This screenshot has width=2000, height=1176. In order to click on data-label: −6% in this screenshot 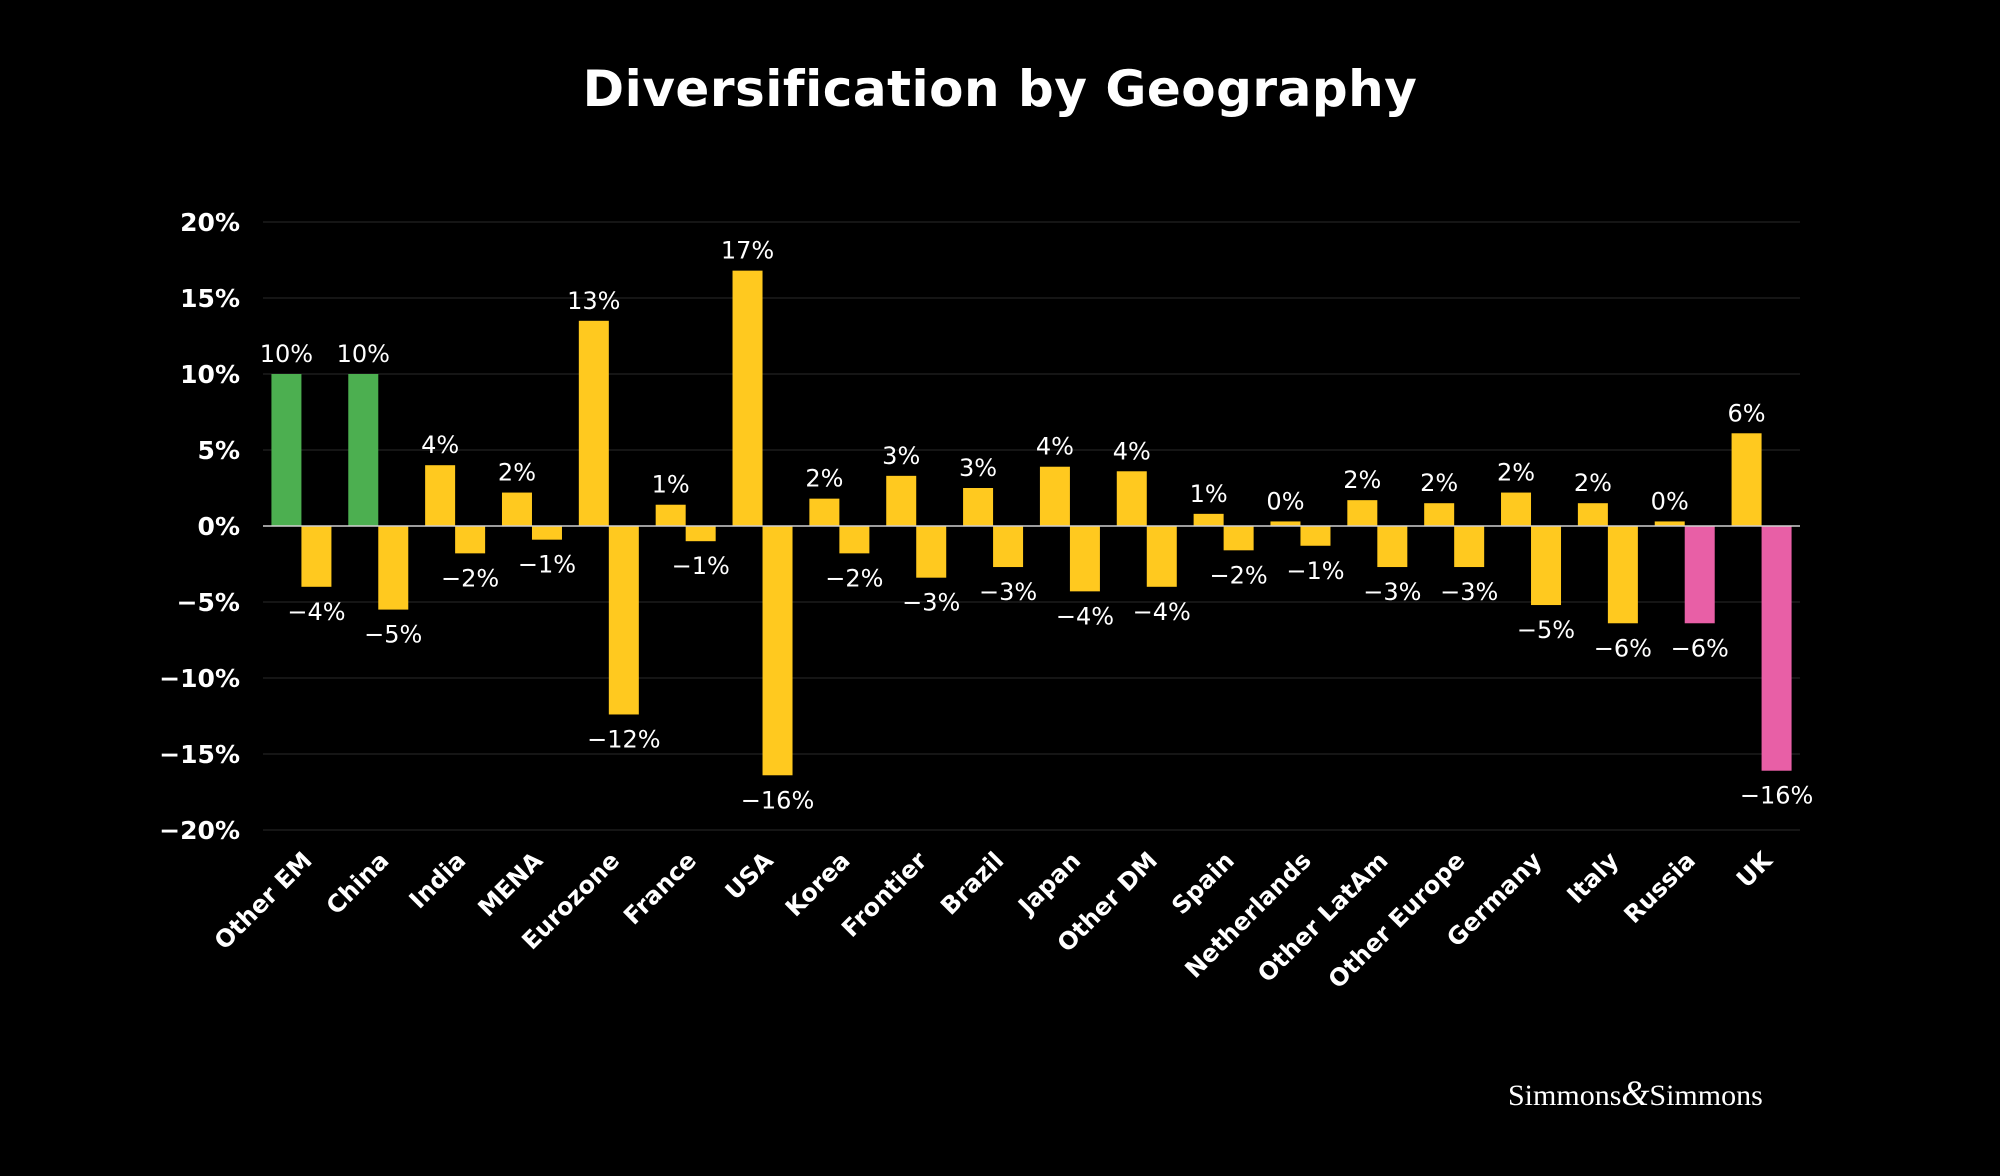, I will do `click(1700, 648)`.